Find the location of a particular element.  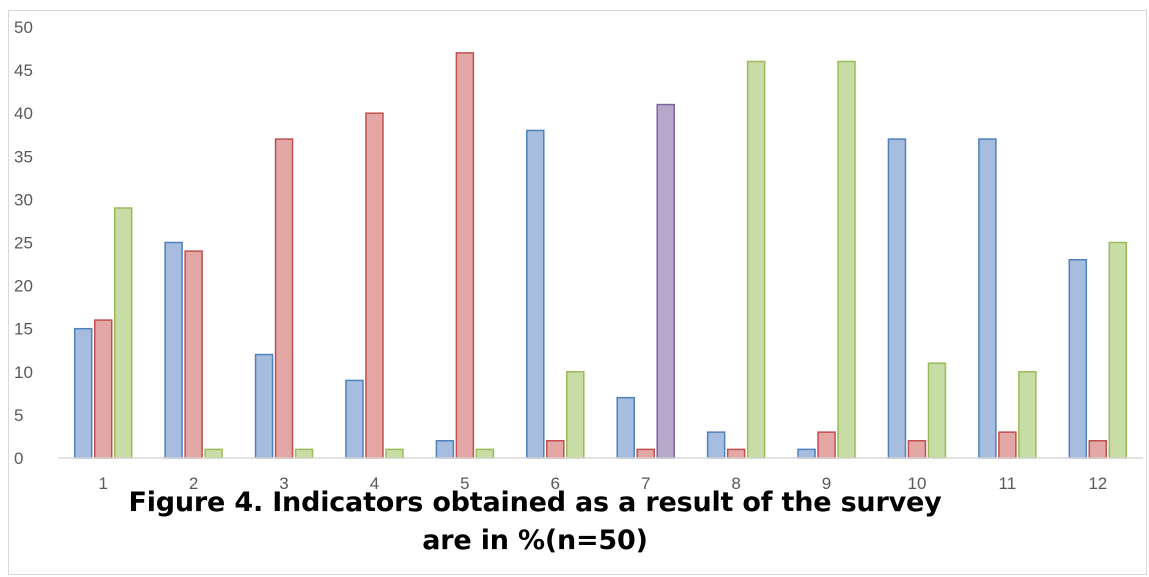

x-tick-label: 8 is located at coordinates (735, 483).